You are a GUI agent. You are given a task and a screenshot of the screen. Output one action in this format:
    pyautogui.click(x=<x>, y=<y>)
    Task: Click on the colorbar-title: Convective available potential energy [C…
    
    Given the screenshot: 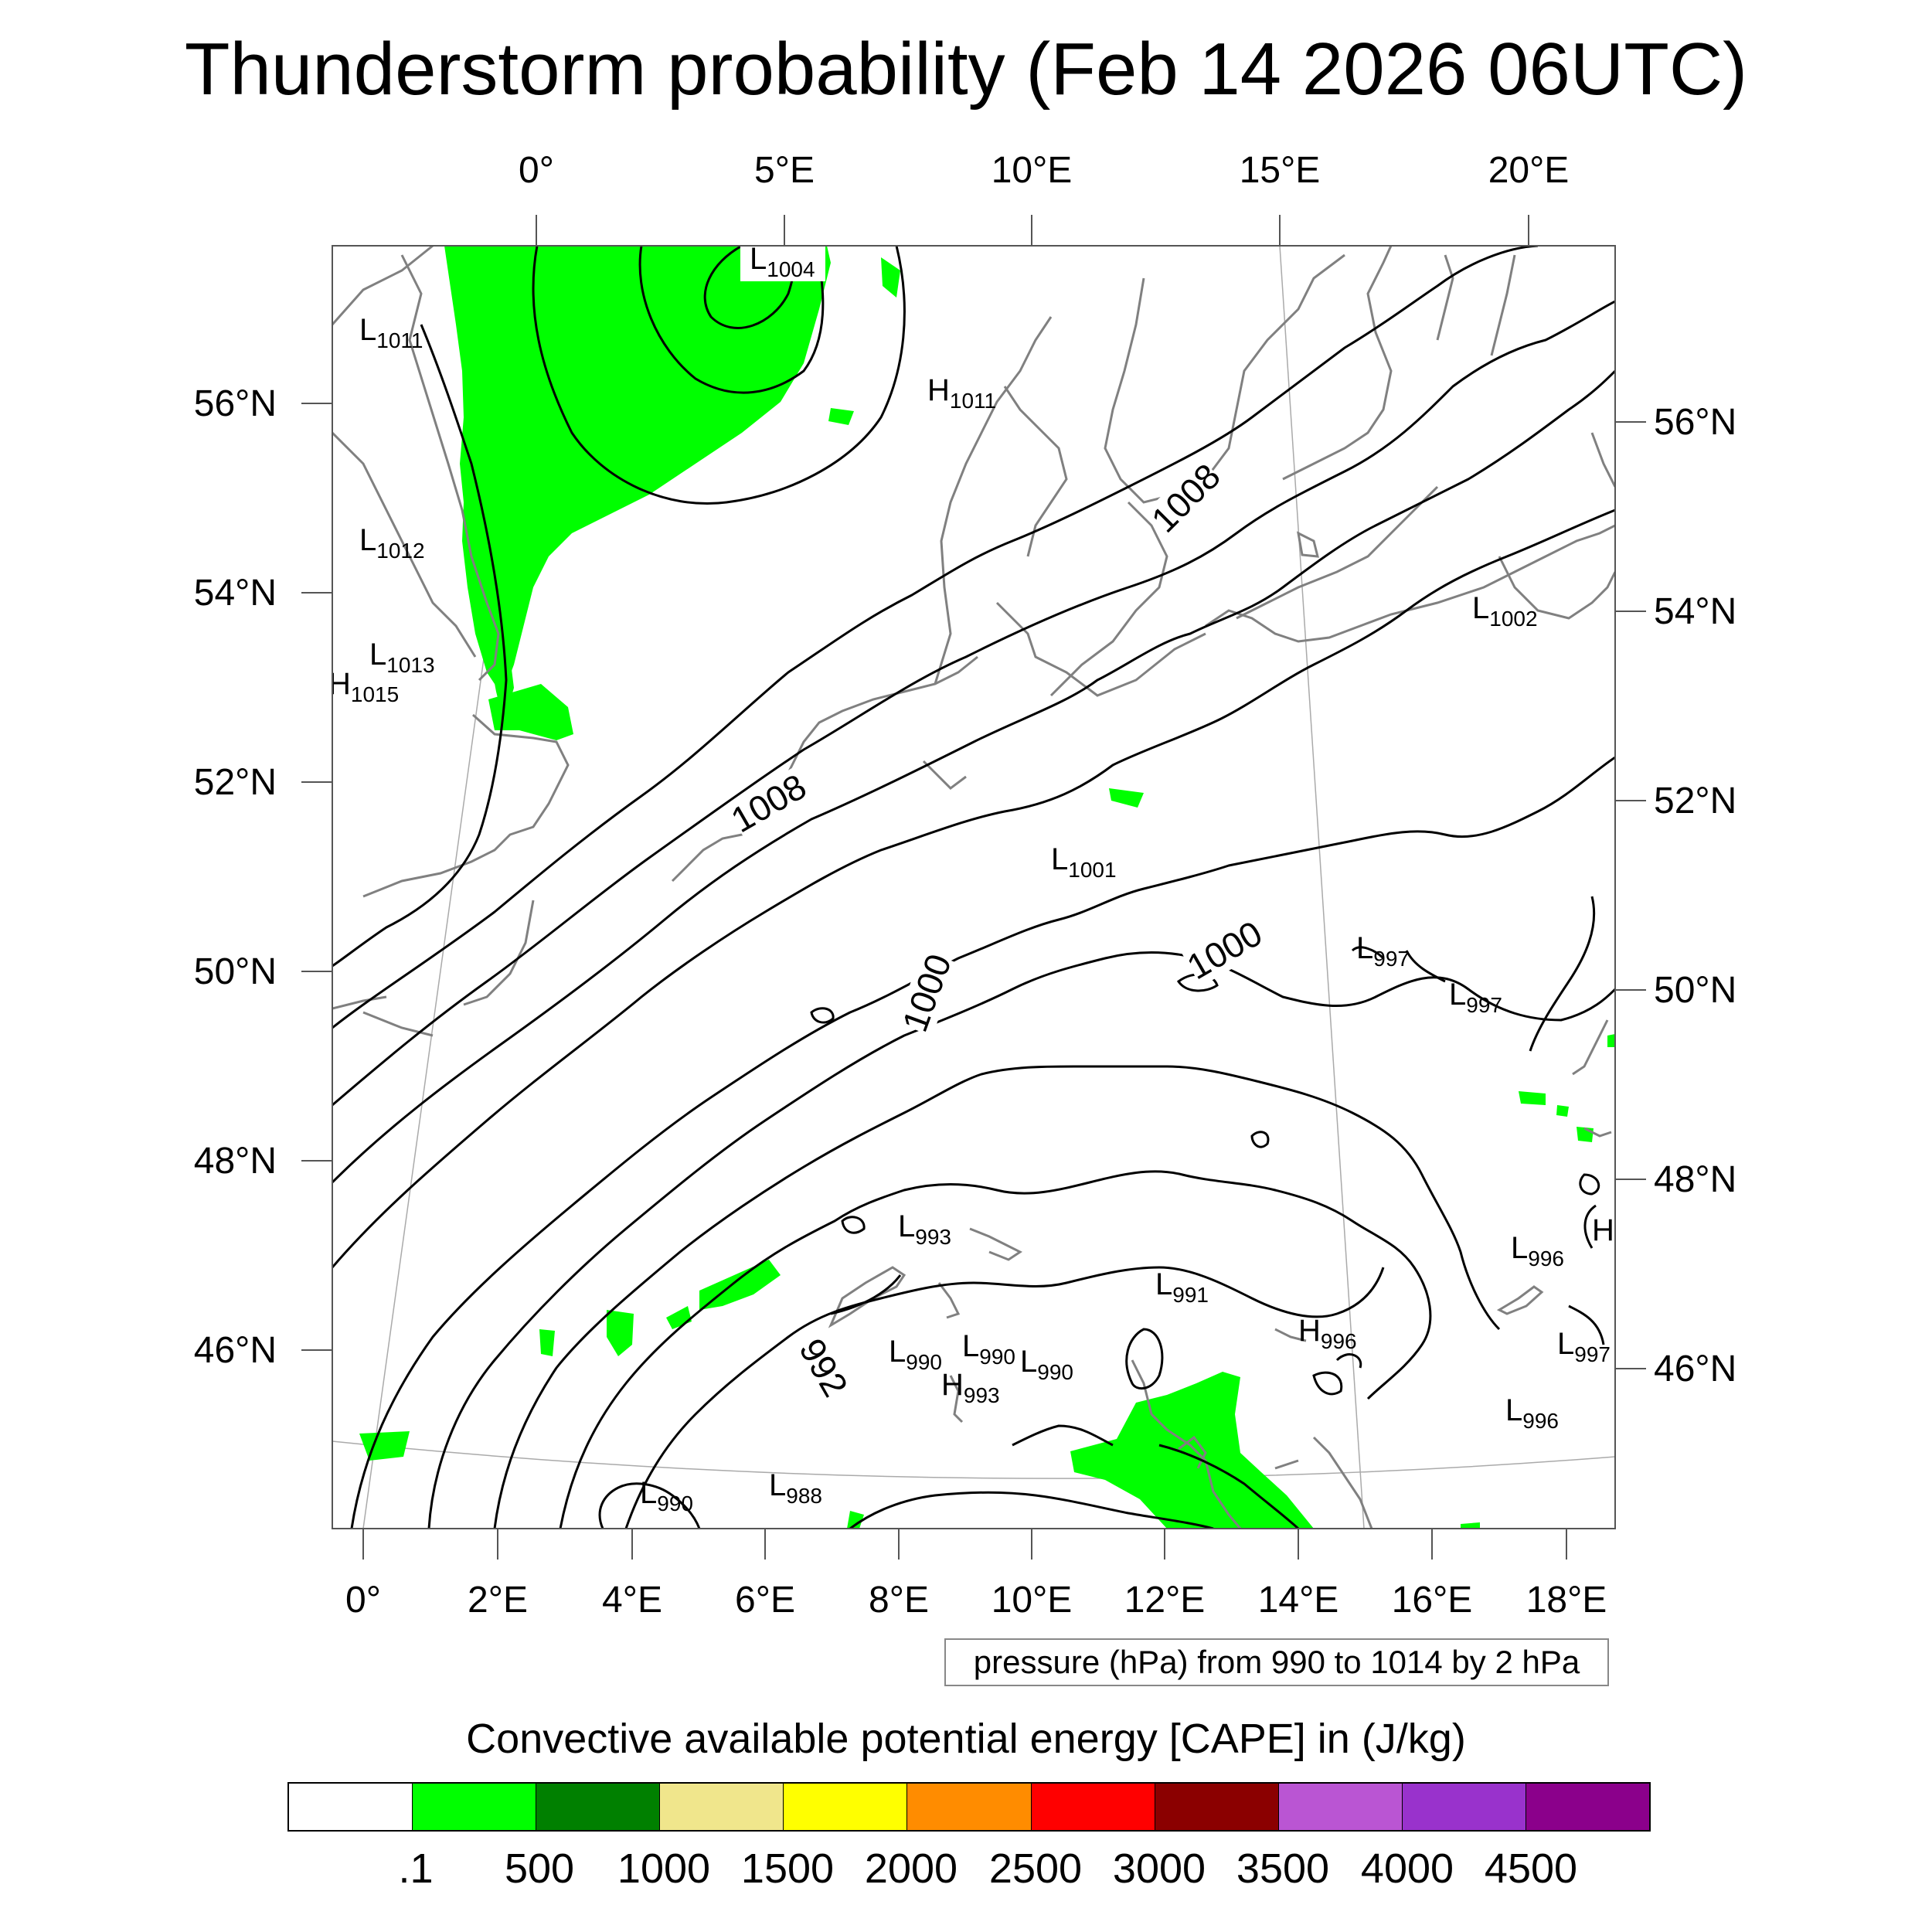 What is the action you would take?
    pyautogui.click(x=966, y=1739)
    